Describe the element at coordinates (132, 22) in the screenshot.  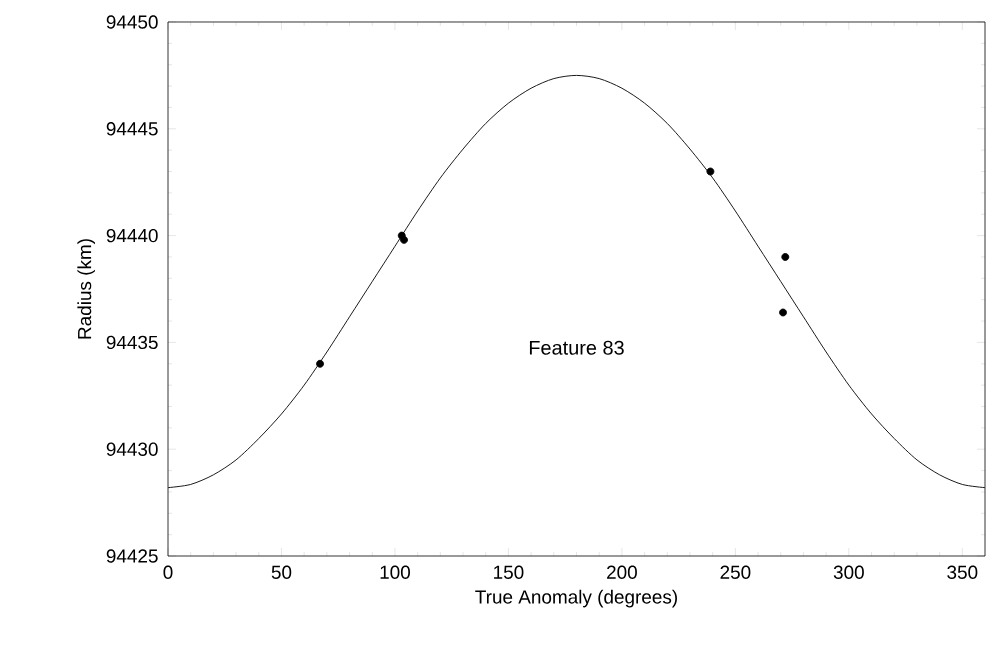
I see `y-tick-label: 94450` at that location.